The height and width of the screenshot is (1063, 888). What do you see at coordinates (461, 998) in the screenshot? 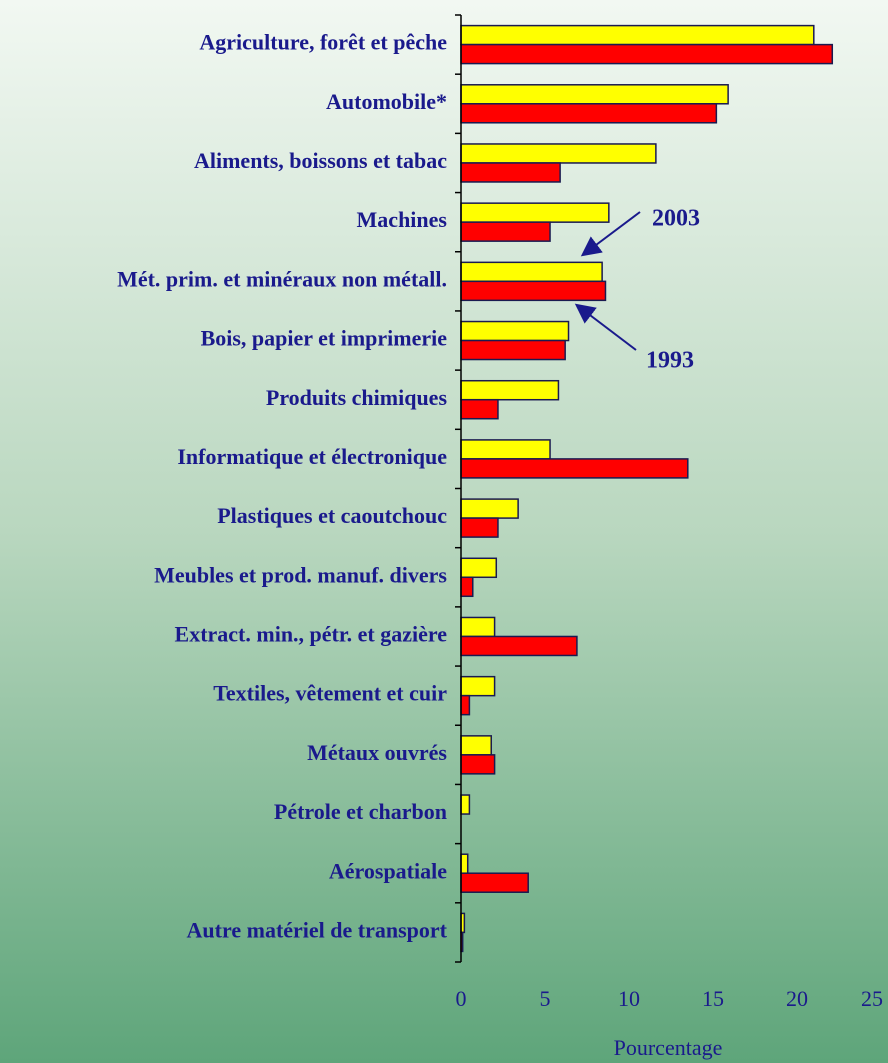
I see `x-tick-label: 0` at bounding box center [461, 998].